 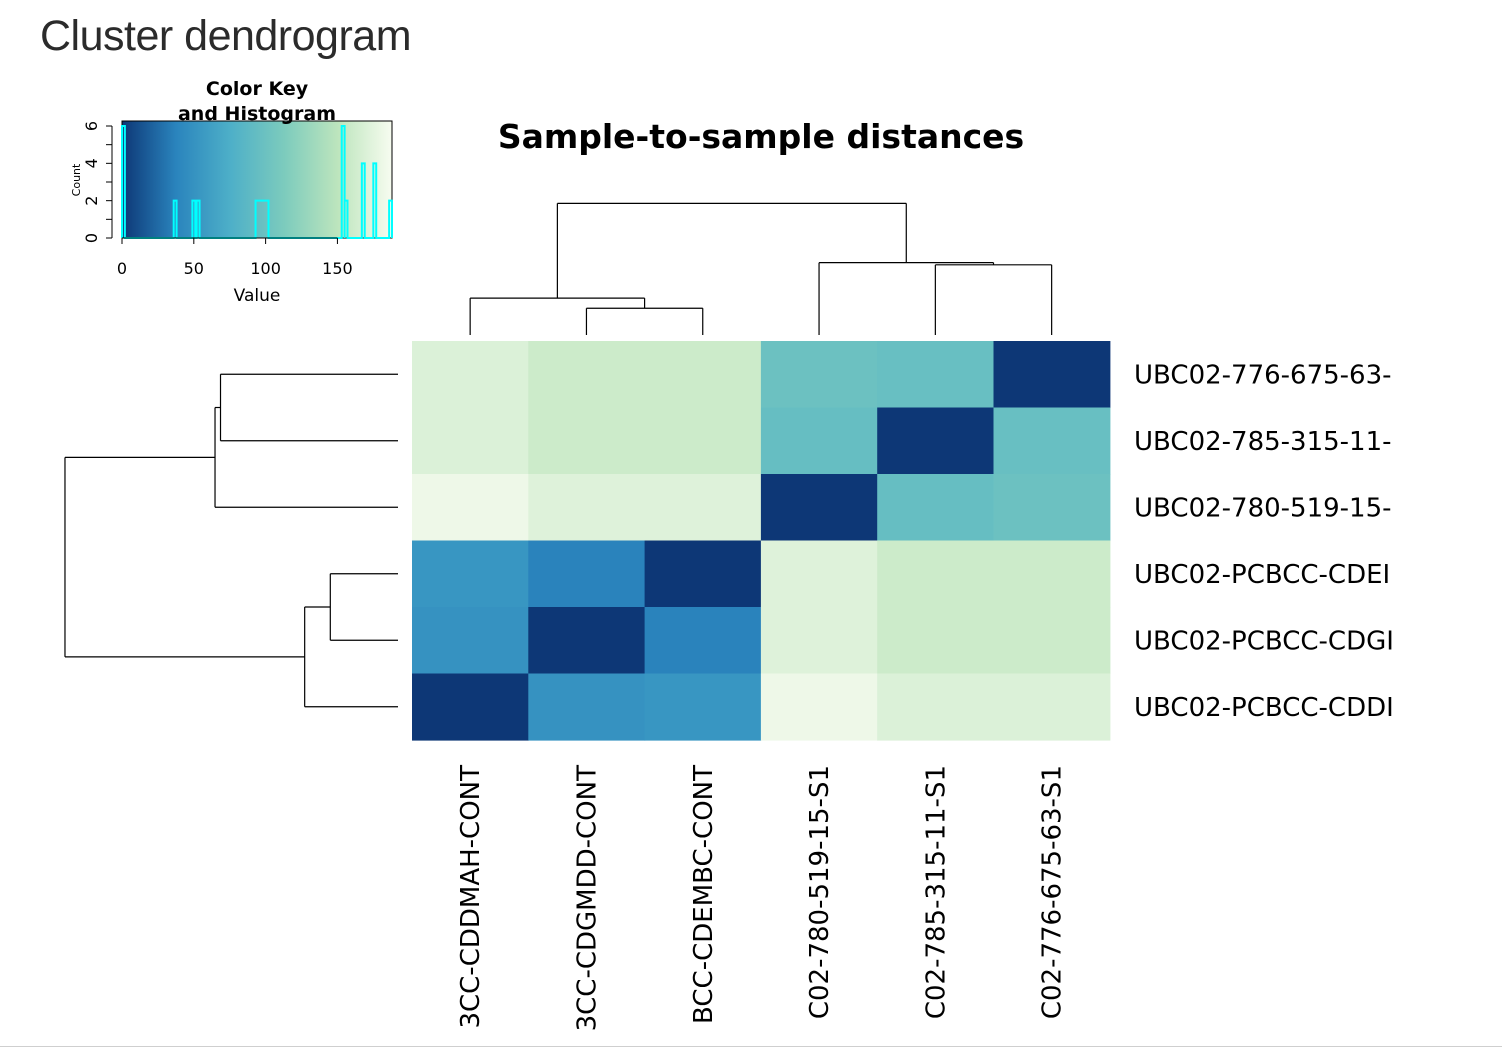 What do you see at coordinates (1053, 892) in the screenshot?
I see `column-label: C02-776-675-63-S1` at bounding box center [1053, 892].